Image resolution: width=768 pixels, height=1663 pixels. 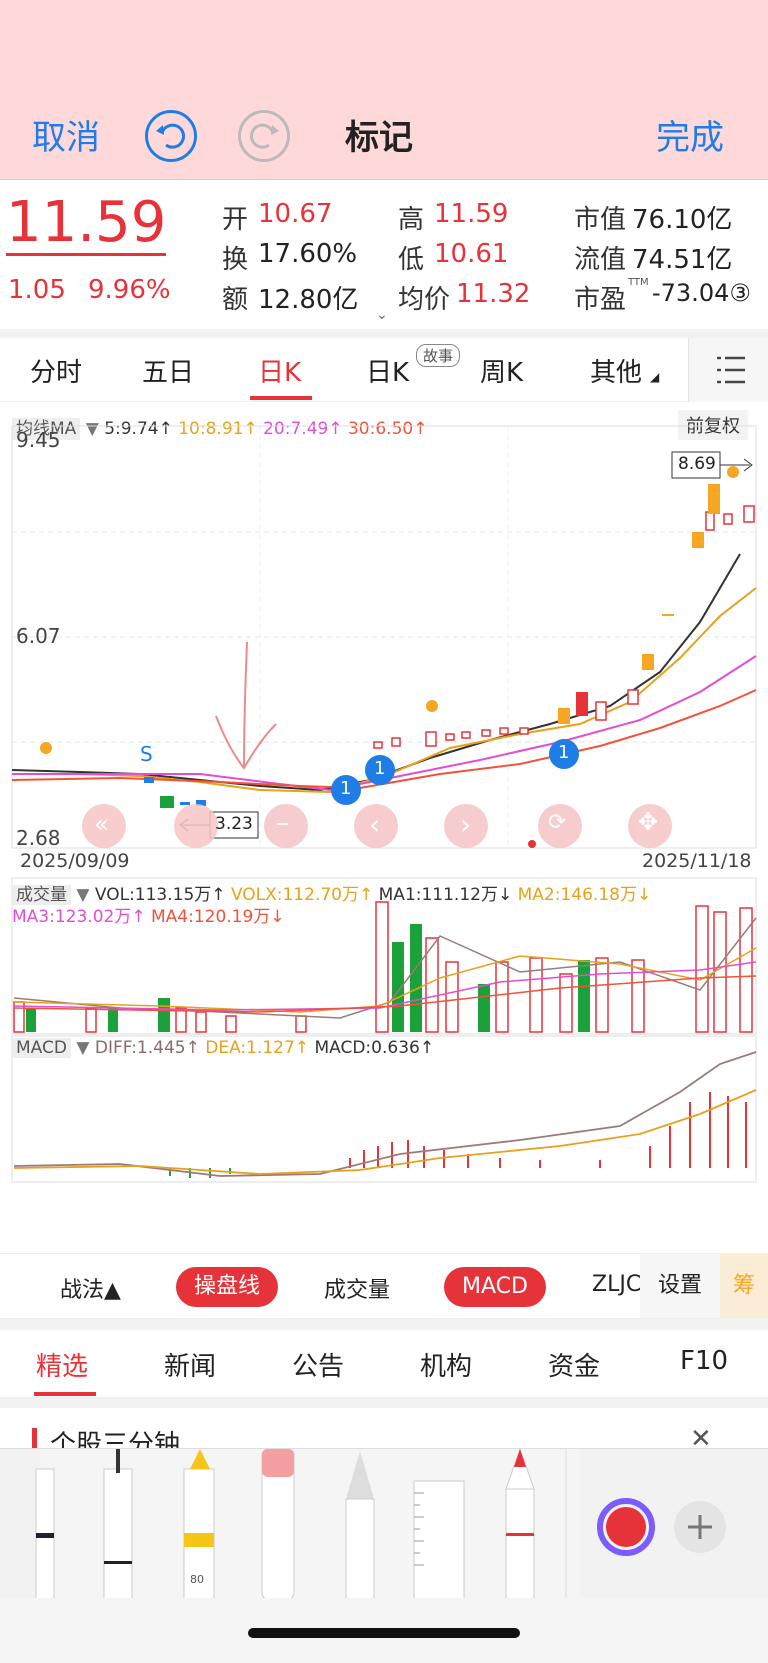 What do you see at coordinates (308, 254) in the screenshot?
I see `turnover-value: 17.60%` at bounding box center [308, 254].